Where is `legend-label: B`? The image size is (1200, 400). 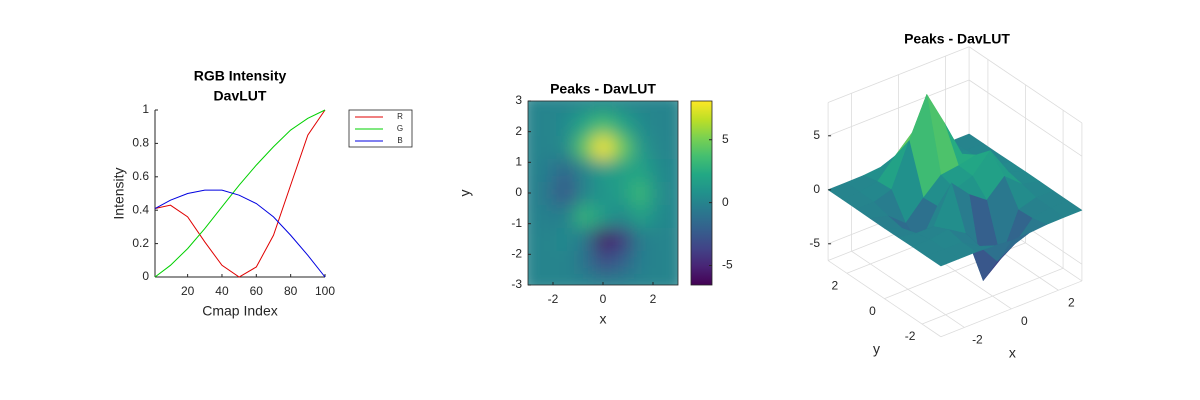 legend-label: B is located at coordinates (399, 140).